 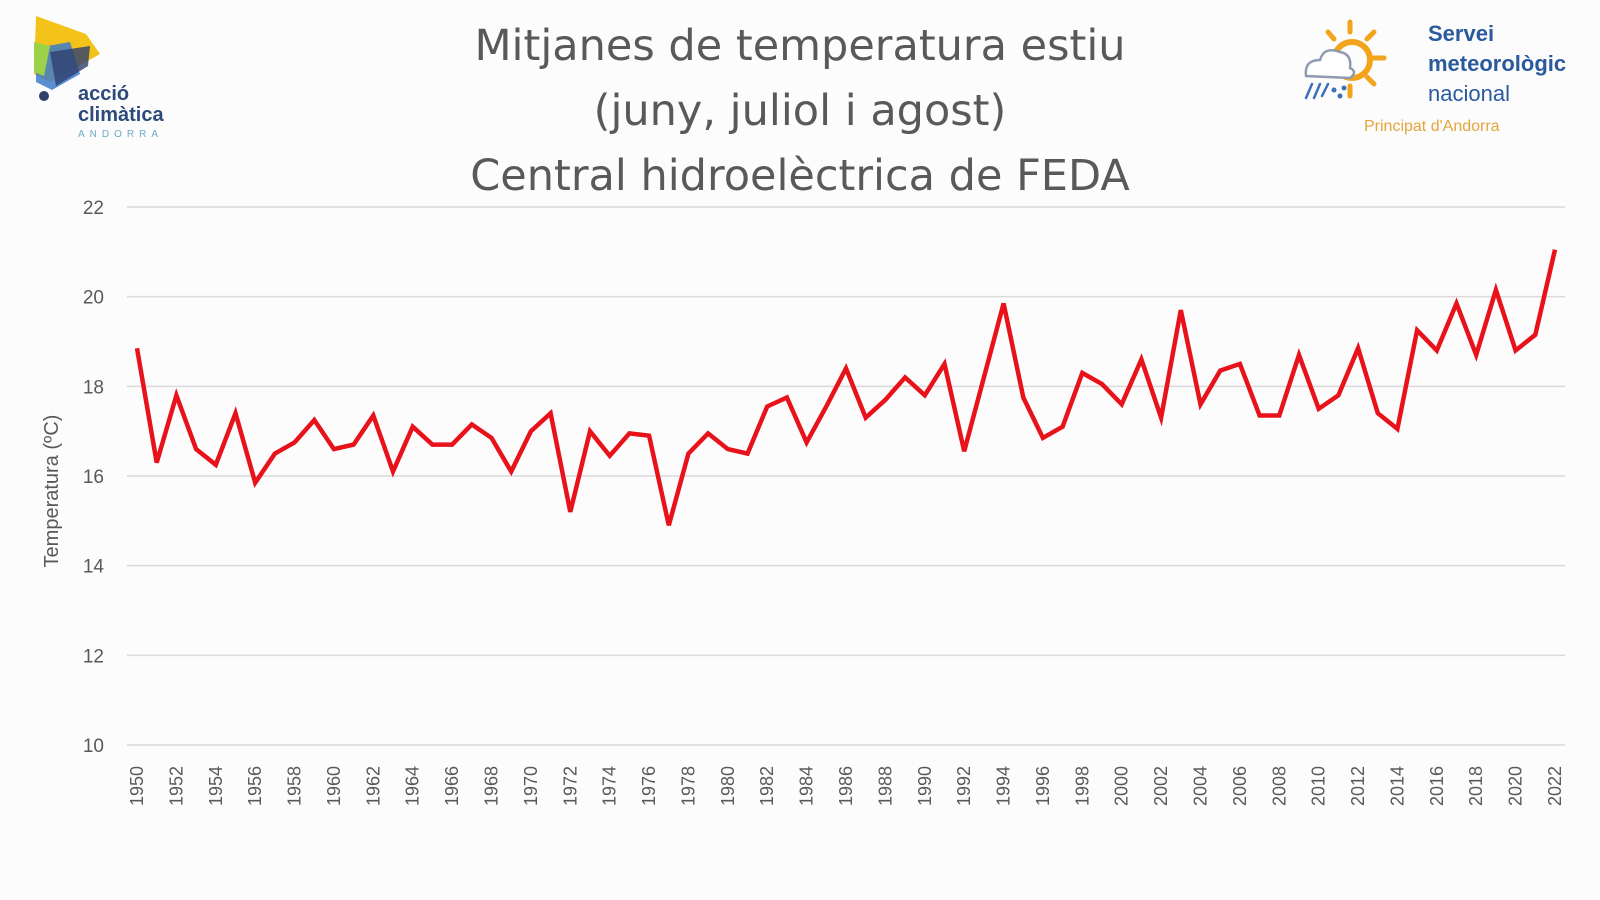 I want to click on logo-right-line4: Principat d'Andorra, so click(x=1432, y=126).